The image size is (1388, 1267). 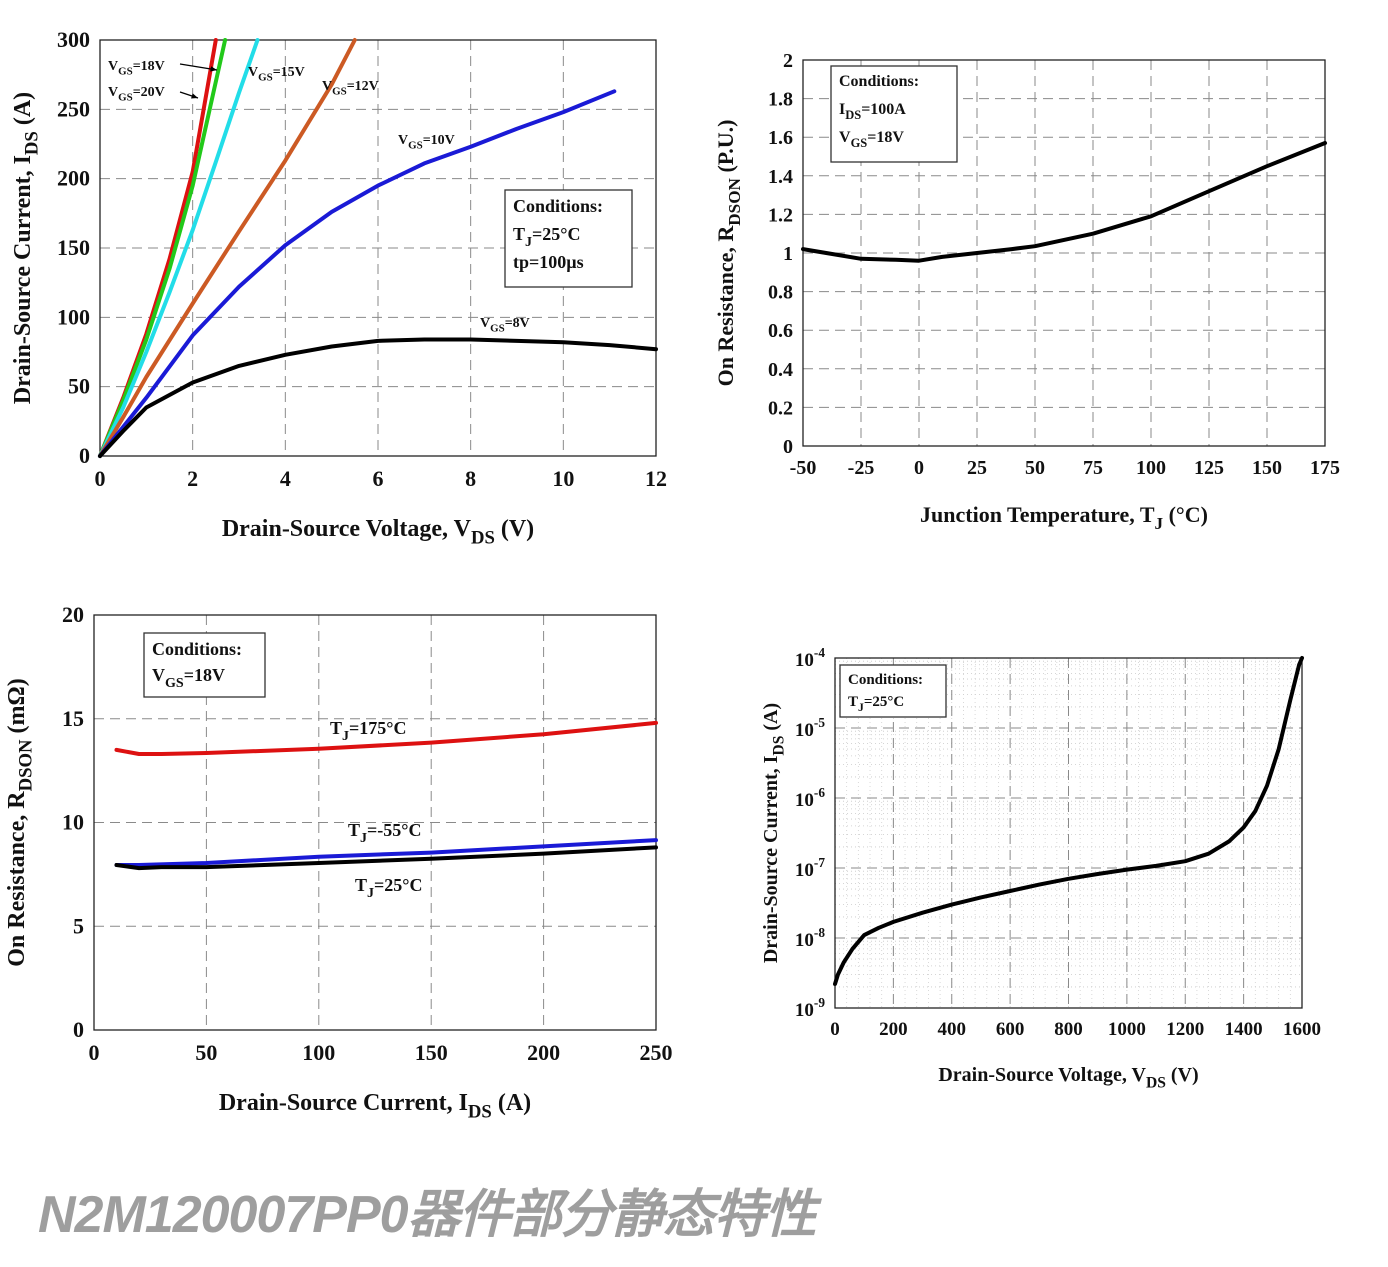 What do you see at coordinates (952, 1029) in the screenshot?
I see `x-tick-label: 400` at bounding box center [952, 1029].